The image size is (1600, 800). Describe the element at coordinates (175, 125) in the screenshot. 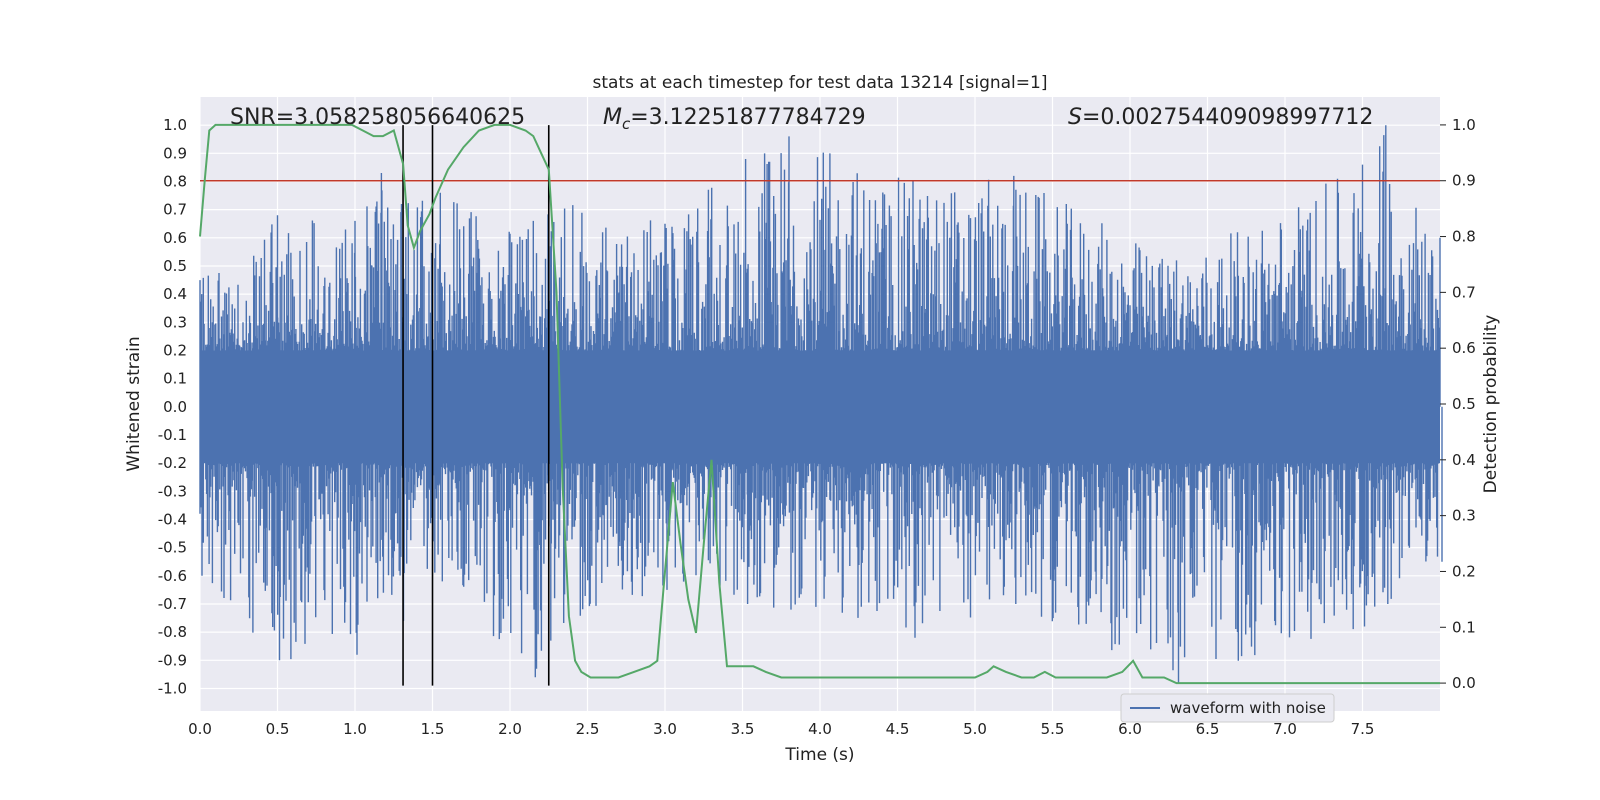

I see `left-y-tick-label: 1.0` at that location.